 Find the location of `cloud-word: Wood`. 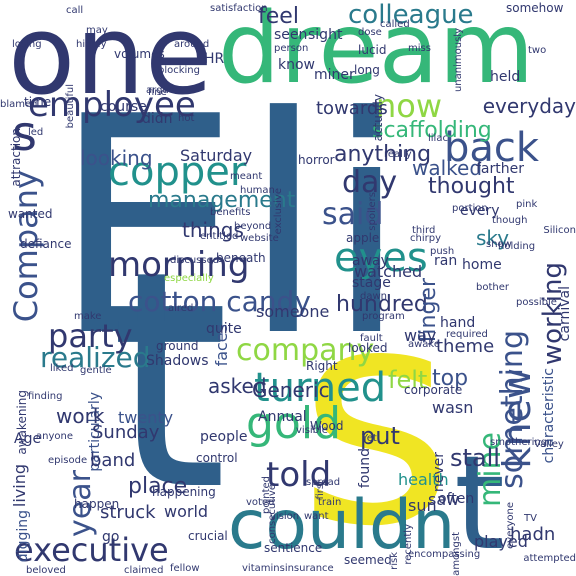

cloud-word: Wood is located at coordinates (327, 426).